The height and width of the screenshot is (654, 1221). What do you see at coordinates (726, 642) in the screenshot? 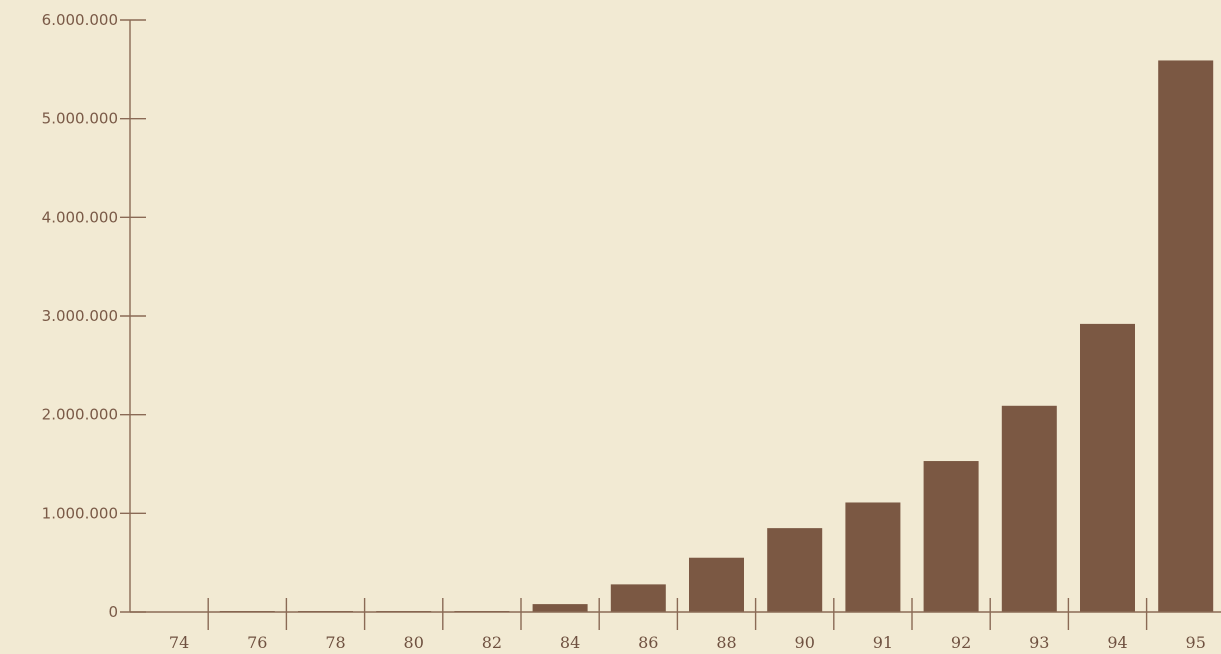
I see `x-tick-label: 88` at bounding box center [726, 642].